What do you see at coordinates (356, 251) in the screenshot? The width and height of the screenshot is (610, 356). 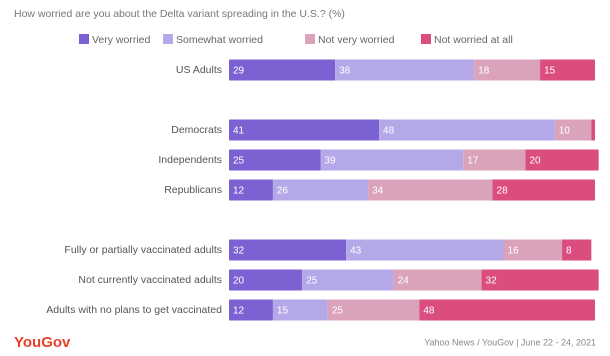 I see `value-label: 43` at bounding box center [356, 251].